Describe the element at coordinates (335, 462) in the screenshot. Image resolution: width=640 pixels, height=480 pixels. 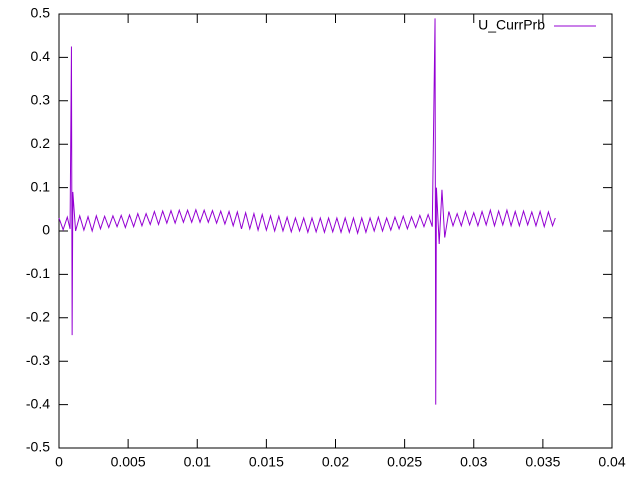
I see `x-tick-label: 0.02` at that location.